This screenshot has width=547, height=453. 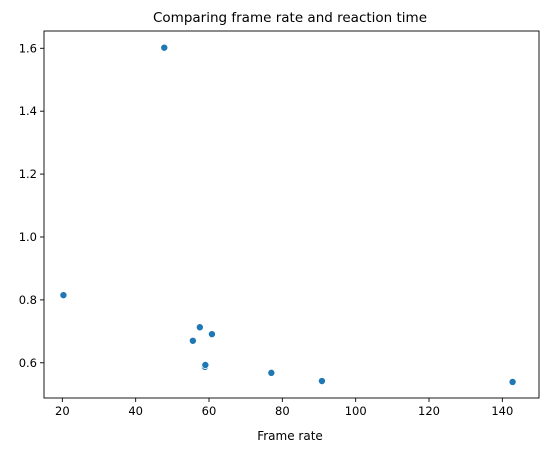 What do you see at coordinates (290, 436) in the screenshot?
I see `x-axis-label: Frame rate` at bounding box center [290, 436].